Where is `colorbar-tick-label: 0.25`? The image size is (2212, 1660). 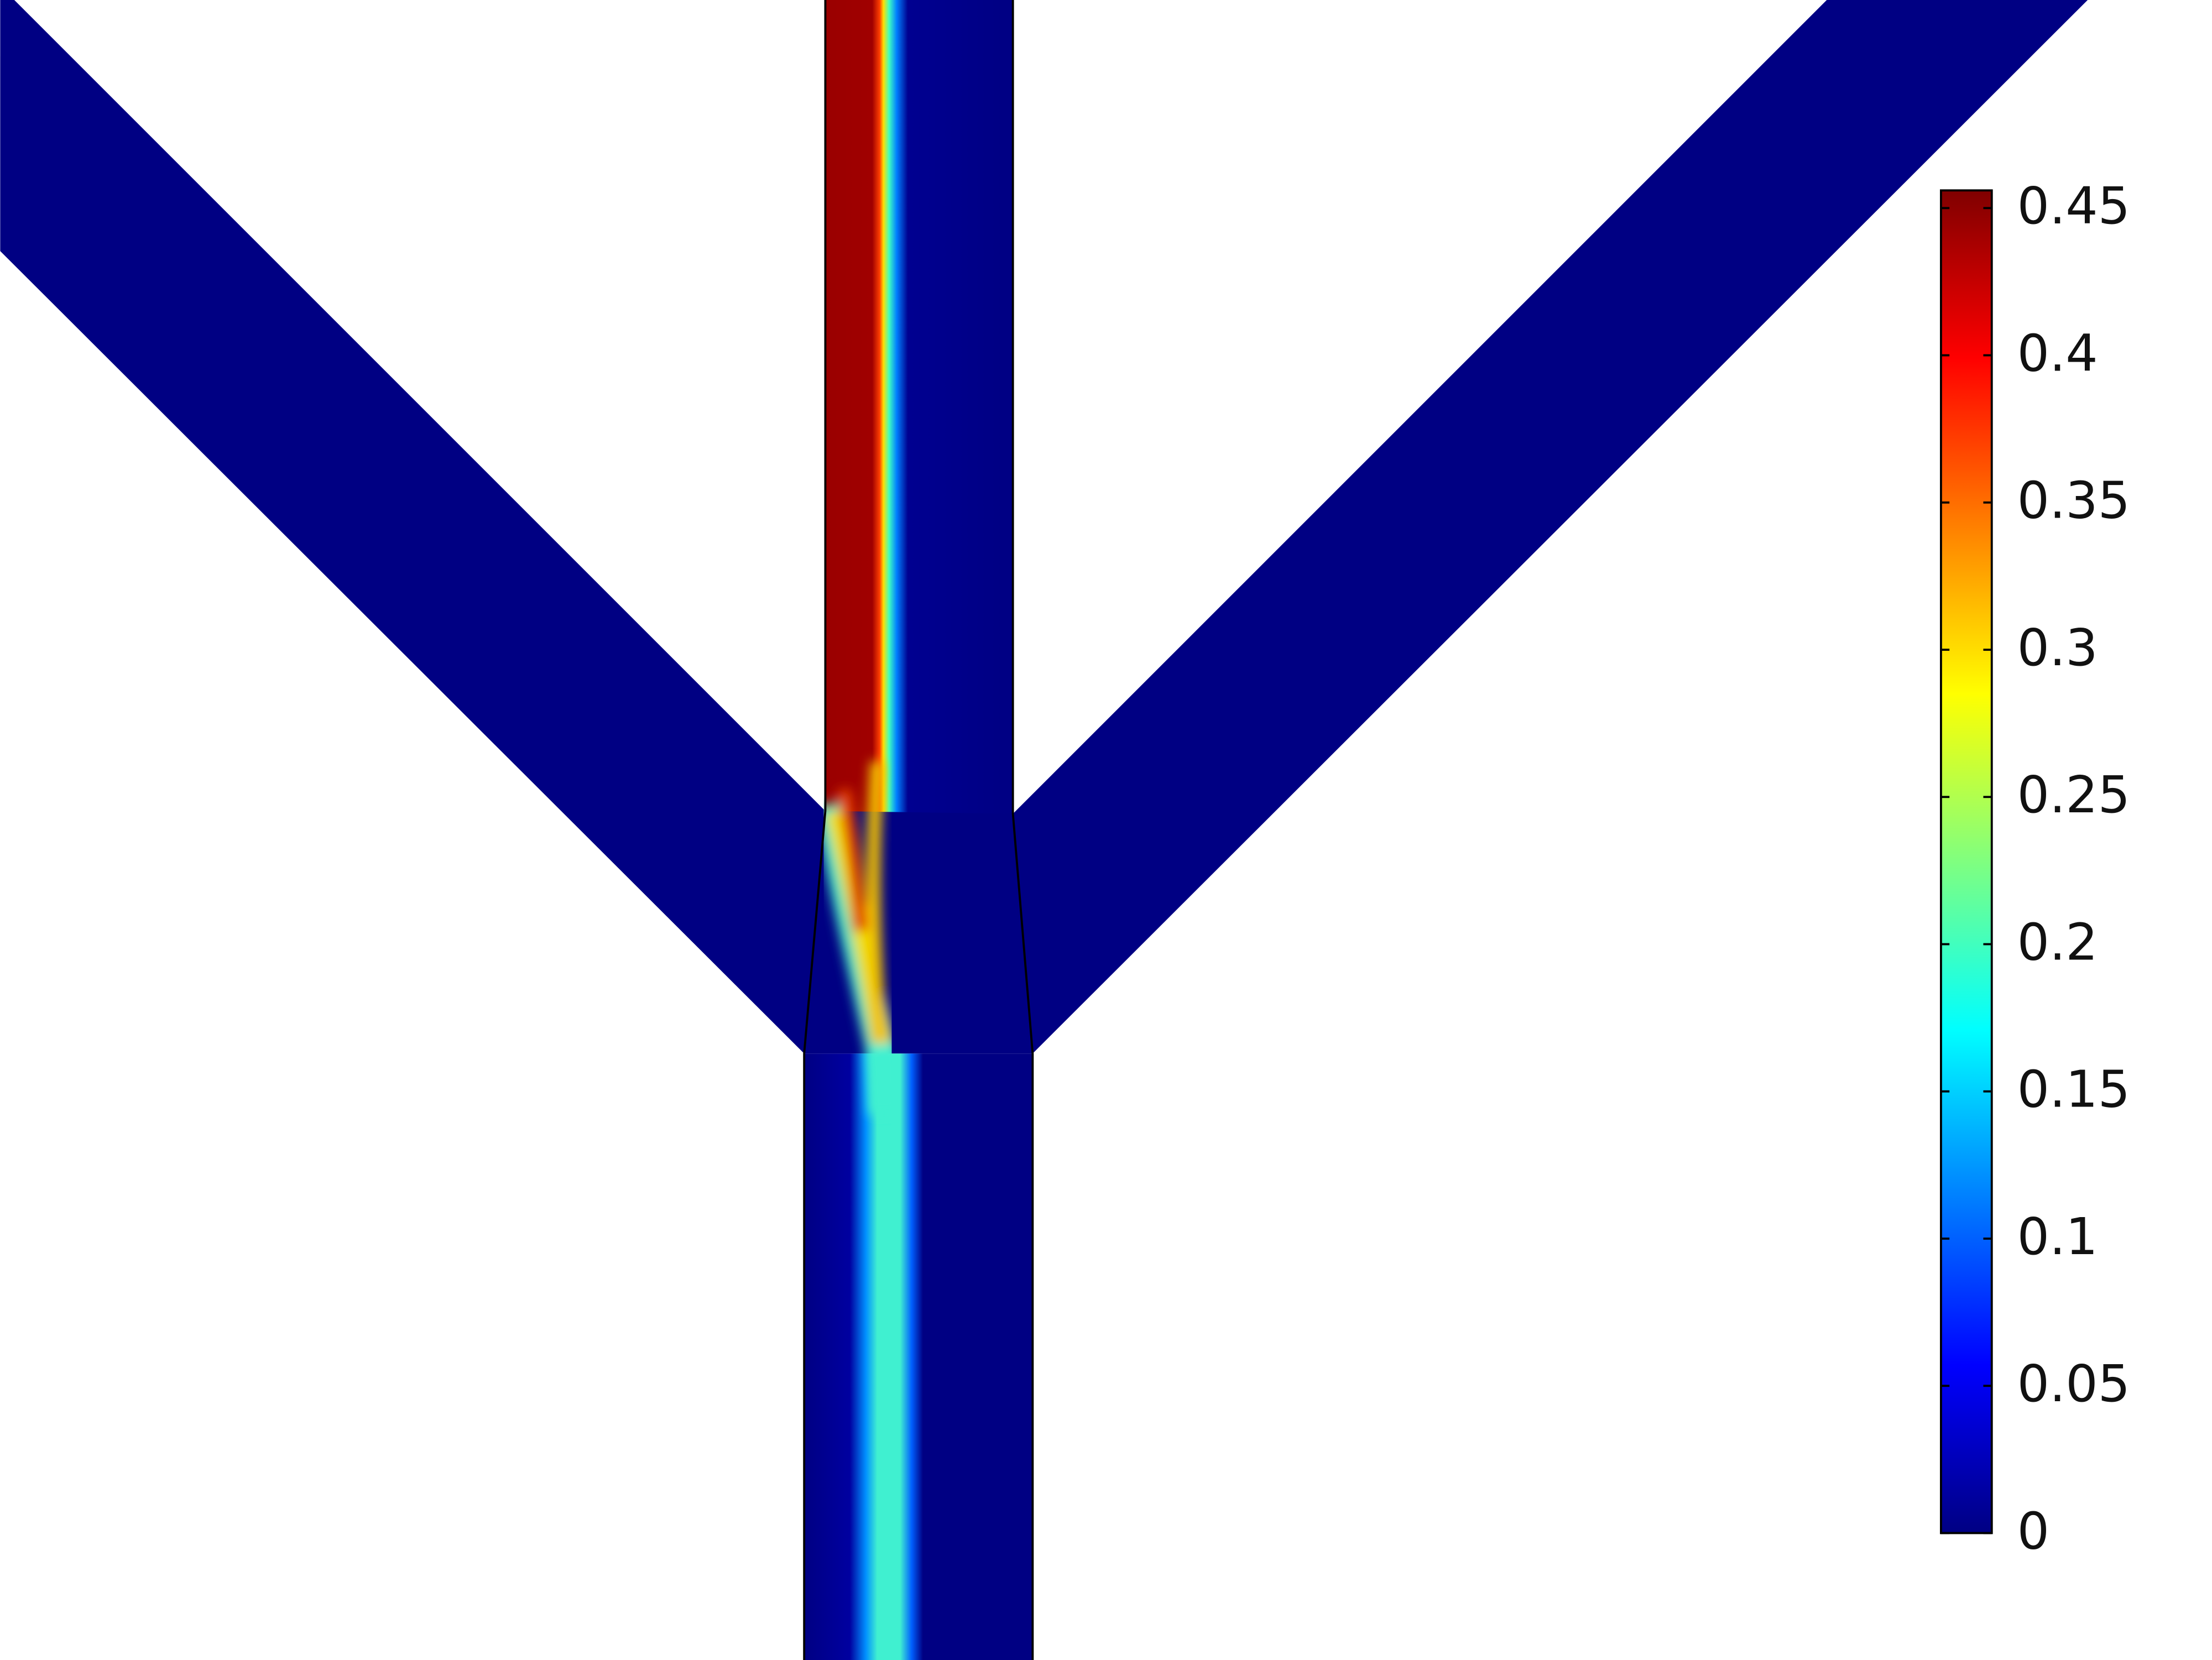 colorbar-tick-label: 0.25 is located at coordinates (2073, 794).